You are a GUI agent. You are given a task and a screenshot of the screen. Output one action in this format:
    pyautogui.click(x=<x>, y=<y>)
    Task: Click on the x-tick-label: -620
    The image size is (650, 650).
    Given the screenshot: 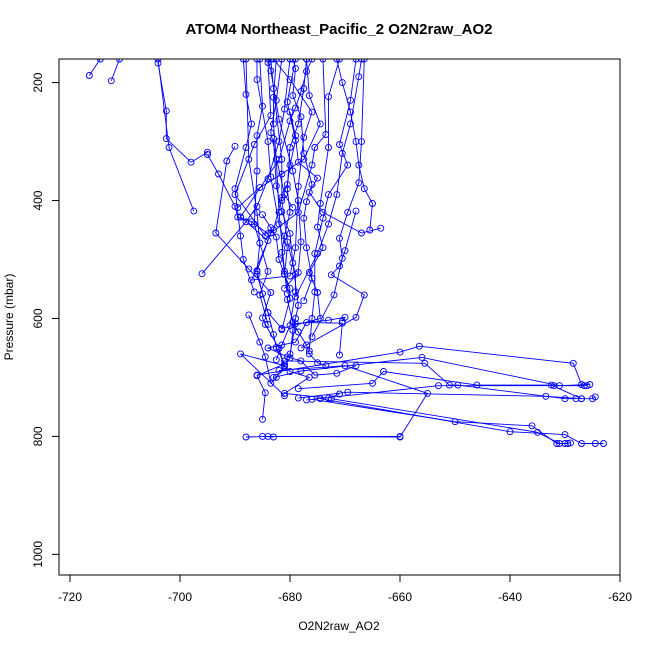 What is the action you would take?
    pyautogui.click(x=620, y=597)
    